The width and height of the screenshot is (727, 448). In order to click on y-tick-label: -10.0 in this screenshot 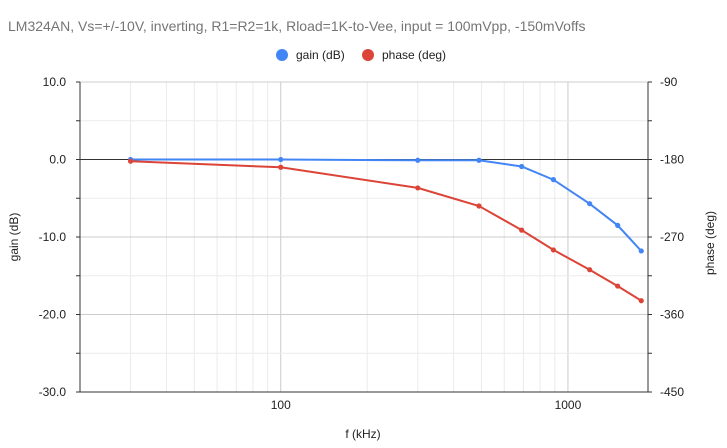, I will do `click(53, 237)`.